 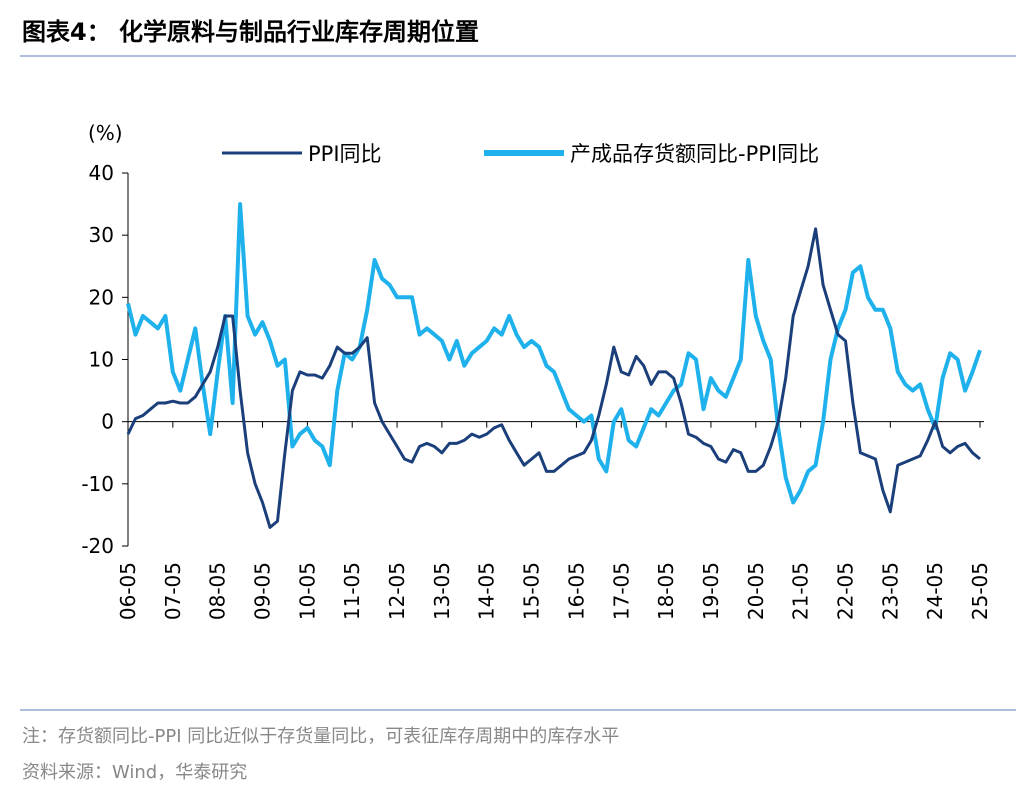 What do you see at coordinates (101, 235) in the screenshot?
I see `y-tick-label: 30` at bounding box center [101, 235].